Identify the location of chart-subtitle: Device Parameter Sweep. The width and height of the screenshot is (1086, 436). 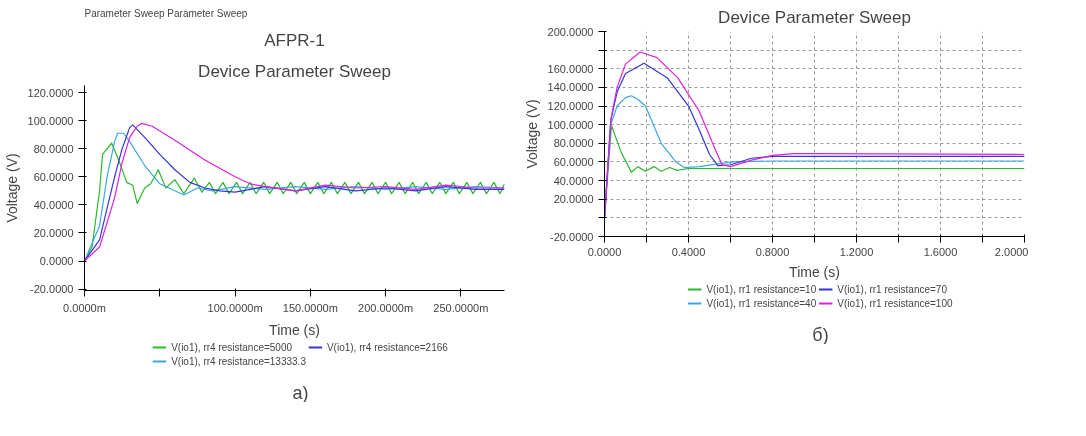
(294, 71).